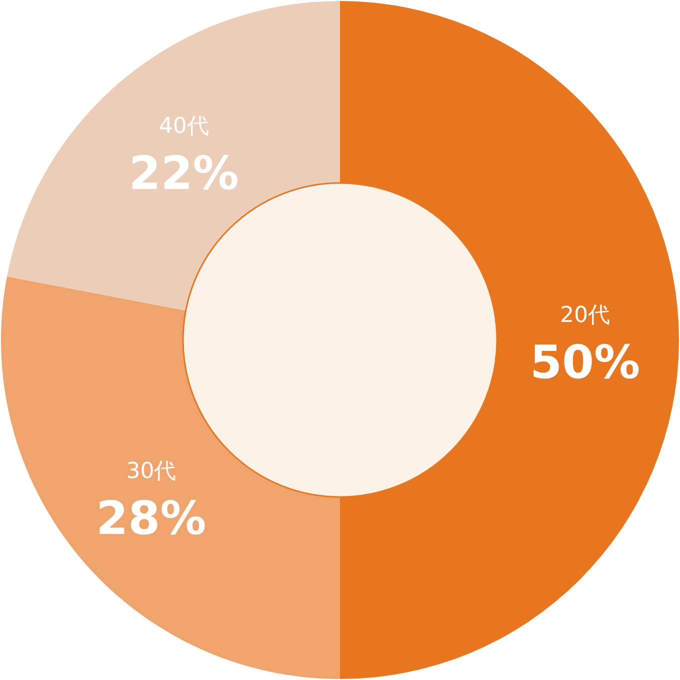 Image resolution: width=680 pixels, height=680 pixels. What do you see at coordinates (151, 471) in the screenshot?
I see `slice-label: 30代` at bounding box center [151, 471].